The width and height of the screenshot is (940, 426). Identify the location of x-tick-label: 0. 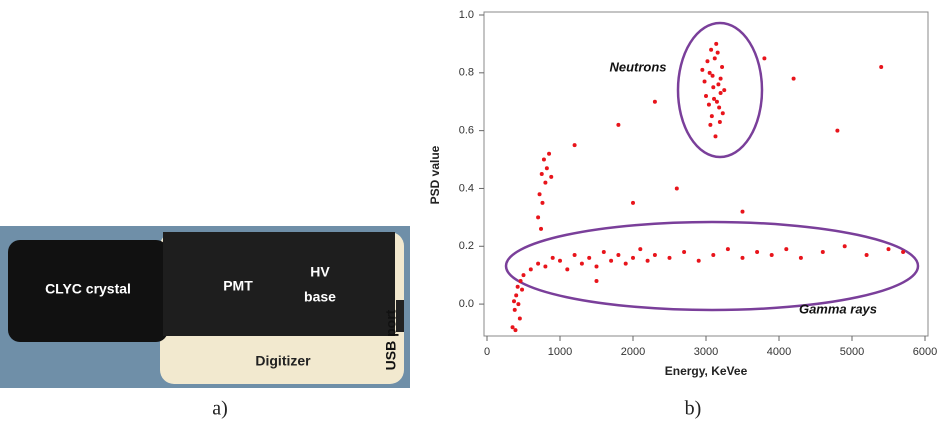
(487, 352).